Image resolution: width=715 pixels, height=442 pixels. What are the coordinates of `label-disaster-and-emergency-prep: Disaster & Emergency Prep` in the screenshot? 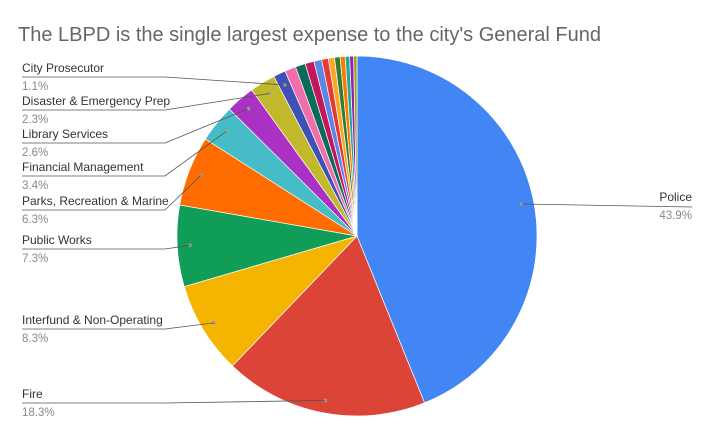 It's located at (96, 101).